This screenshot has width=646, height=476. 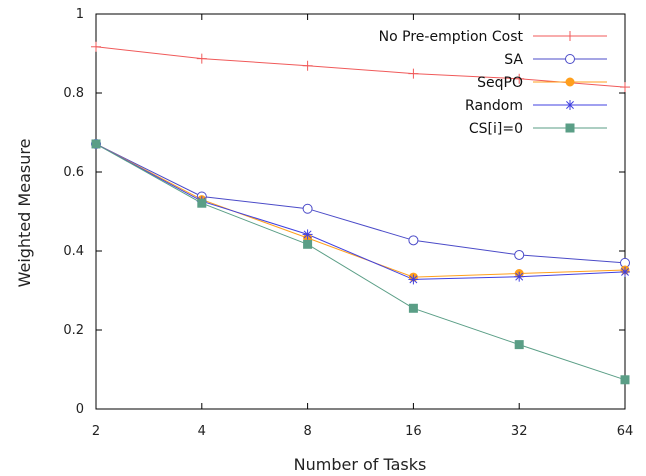 I want to click on legend-entry: No Pre-emption Cost, so click(x=493, y=37).